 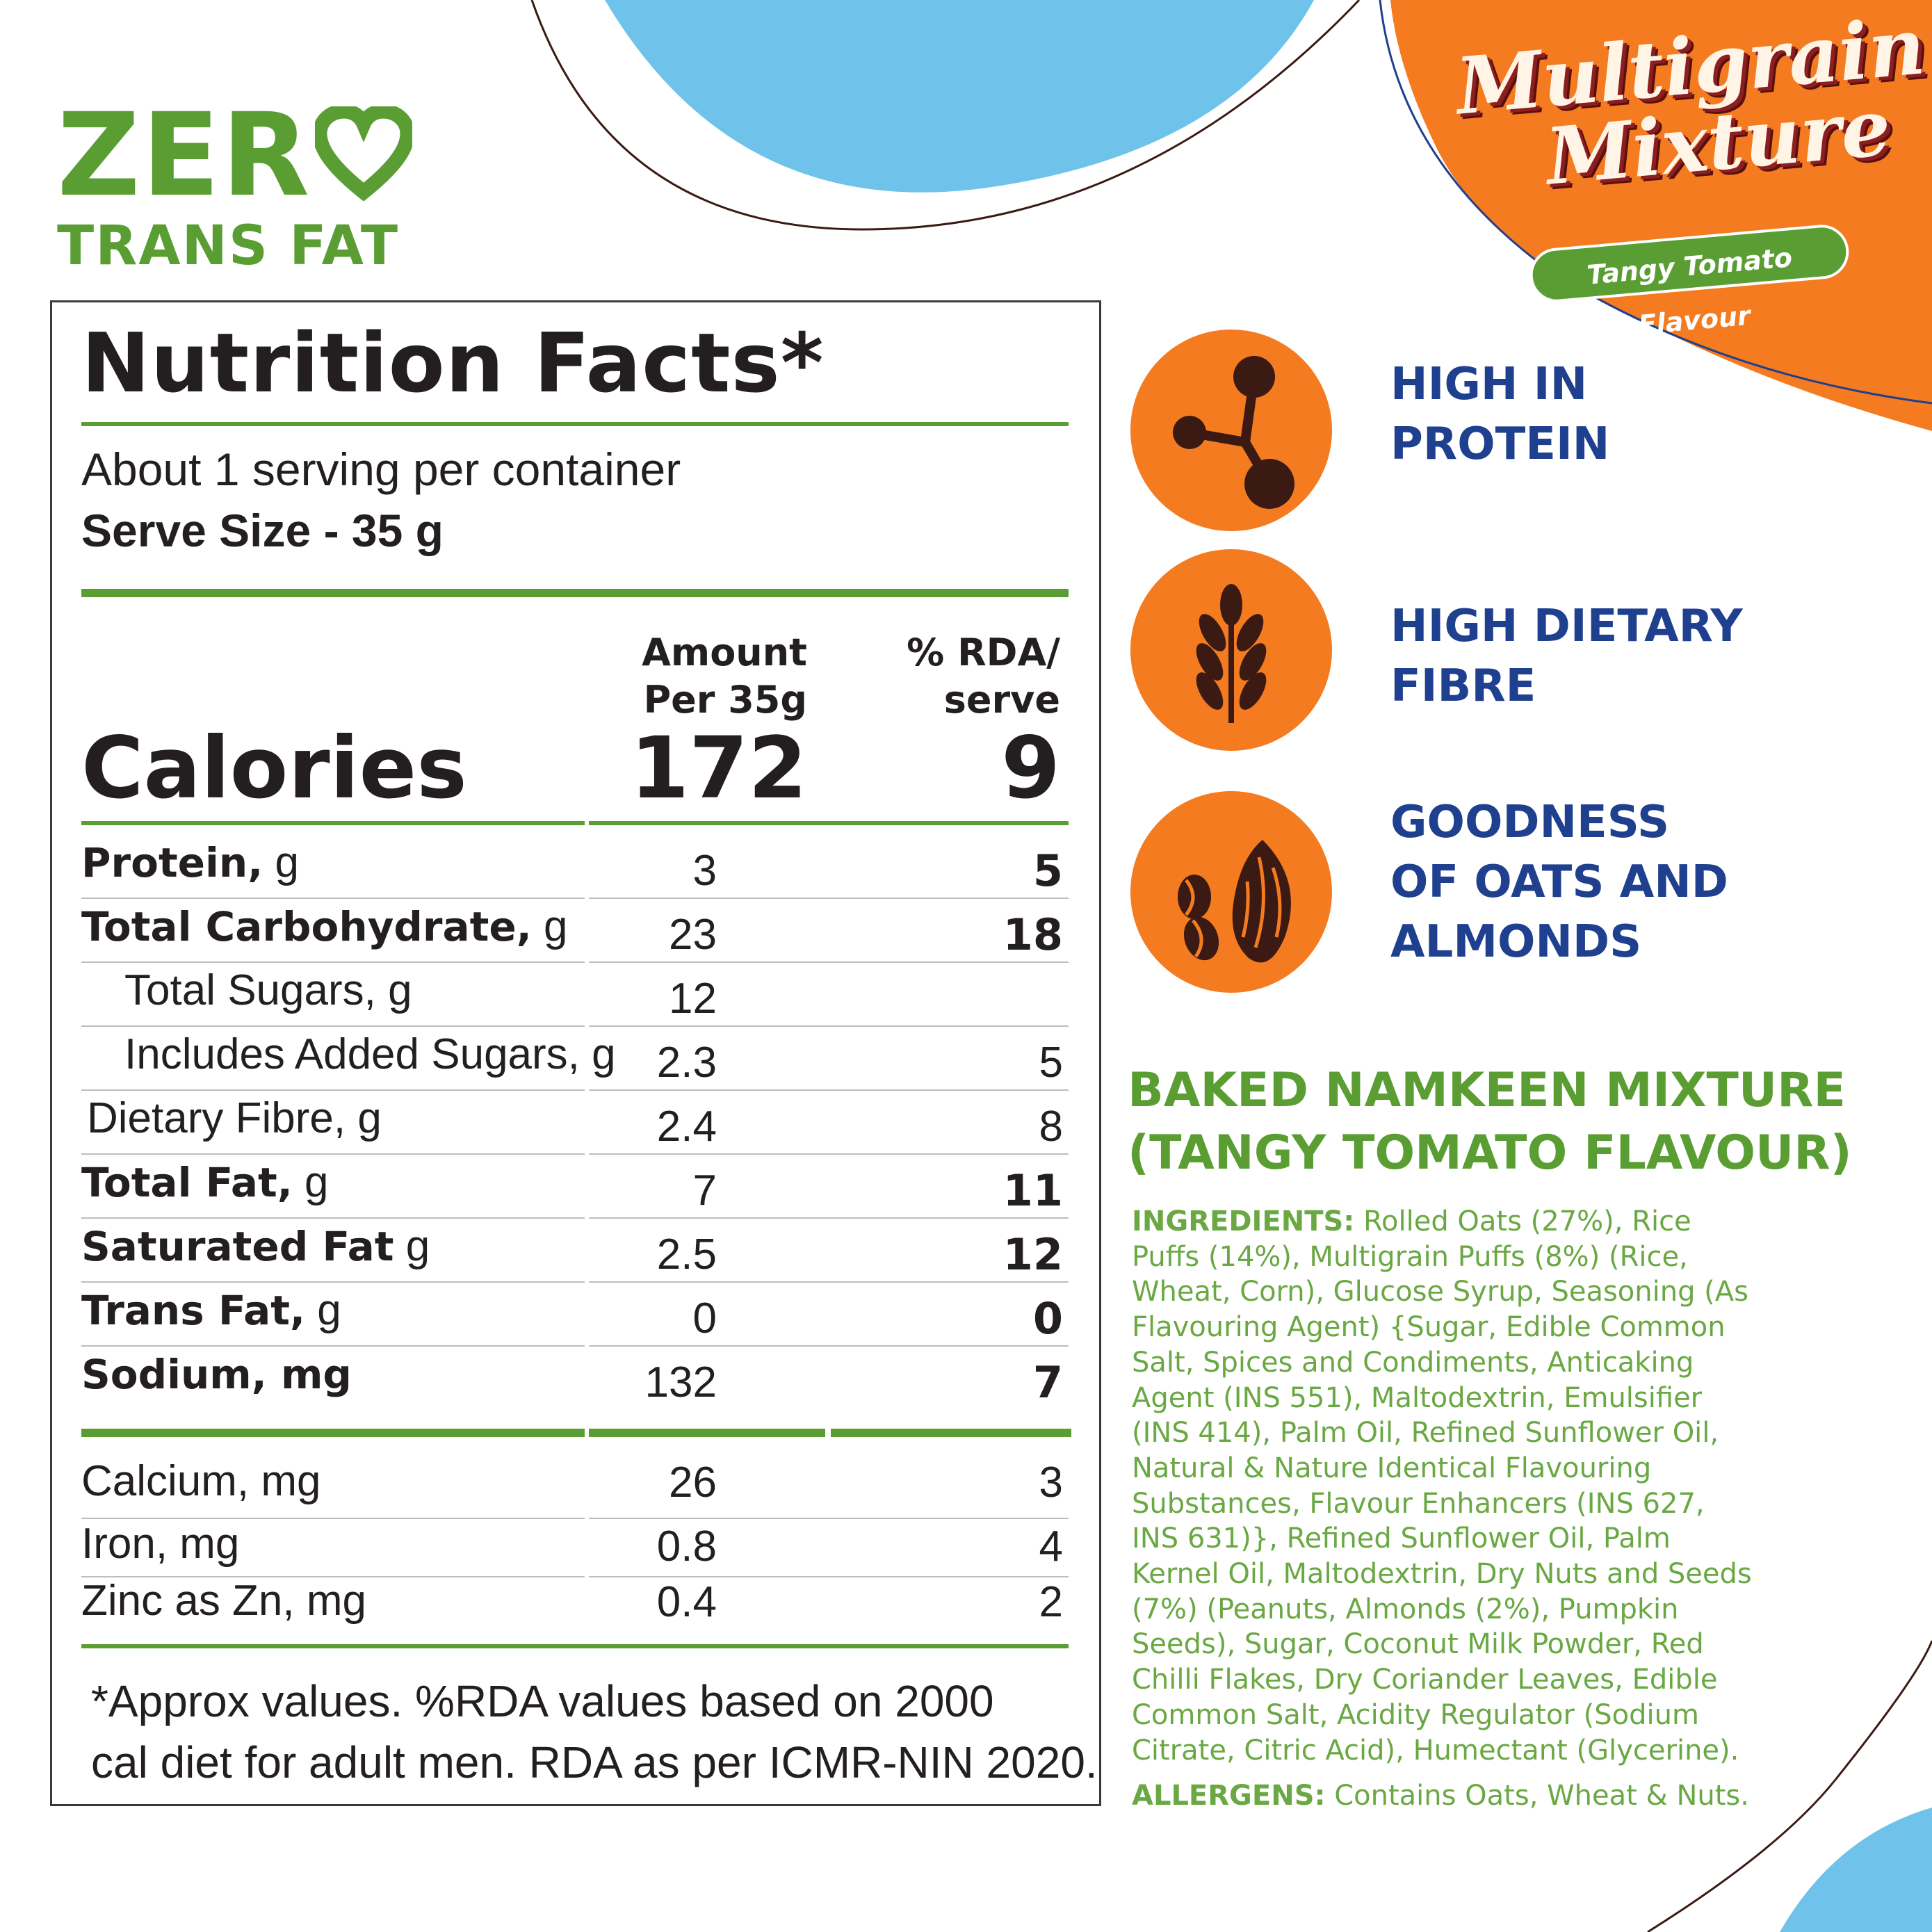 I want to click on nutrient-row-added-sugars: Includes Added Sugars, g 2.3 5, so click(x=577, y=1055).